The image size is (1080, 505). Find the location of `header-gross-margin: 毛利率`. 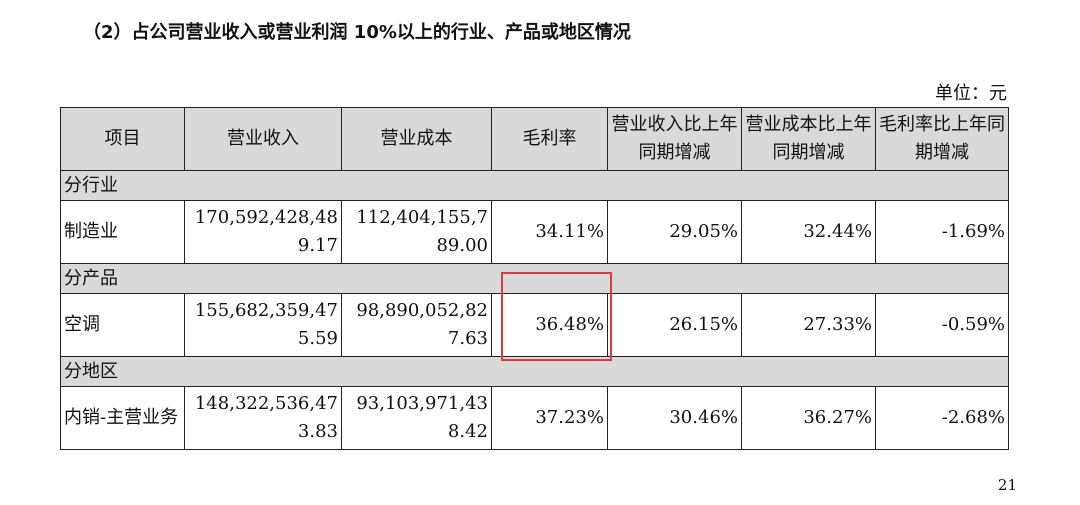

header-gross-margin: 毛利率 is located at coordinates (549, 139).